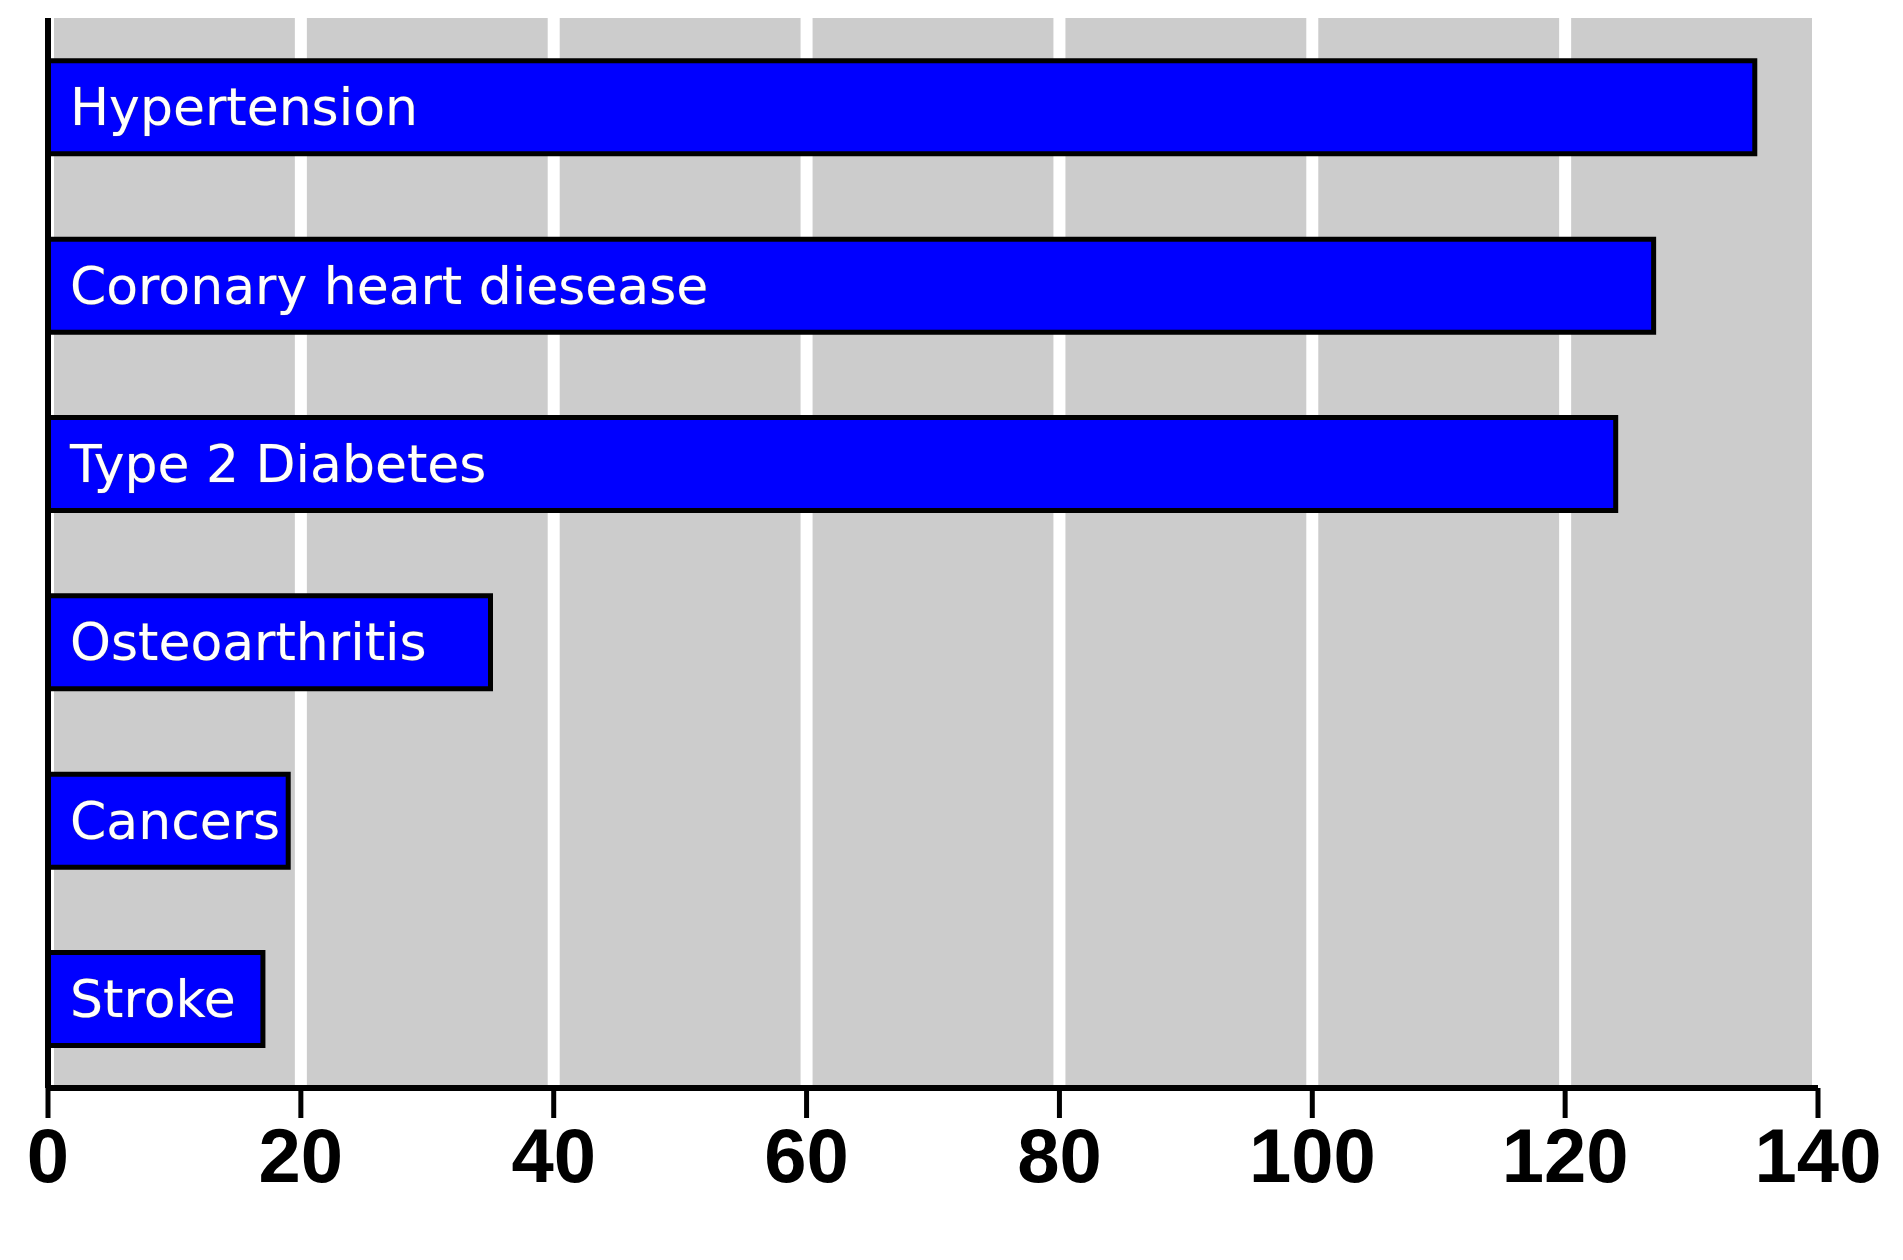 Image resolution: width=1903 pixels, height=1260 pixels. I want to click on y-tick-label: Coronary heart diesease, so click(389, 285).